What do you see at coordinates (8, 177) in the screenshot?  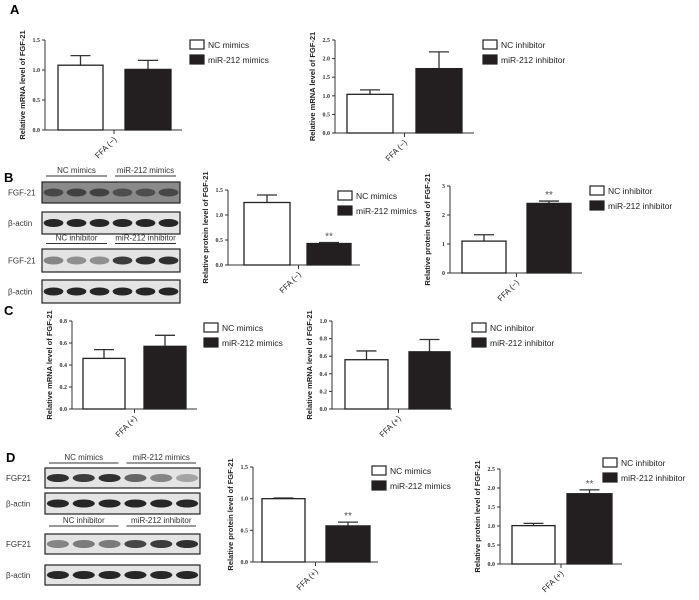 I see `panel-label-b: B` at bounding box center [8, 177].